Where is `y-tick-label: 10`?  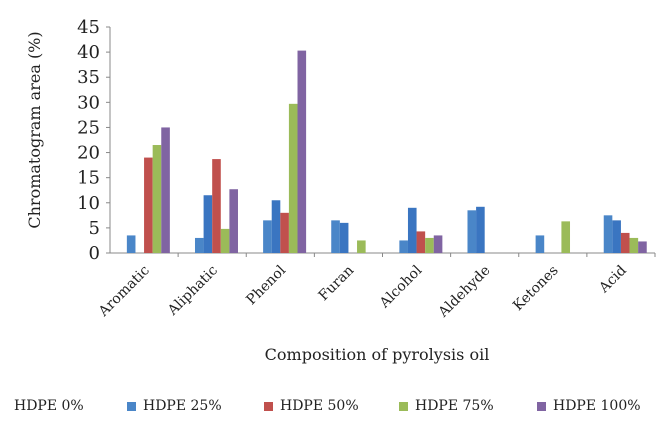
y-tick-label: 10 is located at coordinates (88, 203).